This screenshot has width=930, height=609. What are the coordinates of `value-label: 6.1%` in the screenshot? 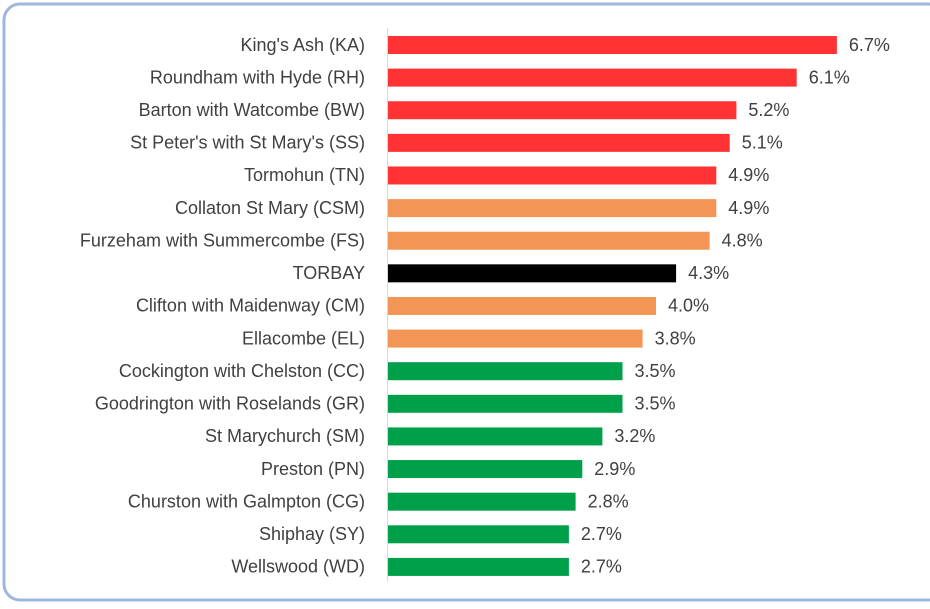 It's located at (829, 77).